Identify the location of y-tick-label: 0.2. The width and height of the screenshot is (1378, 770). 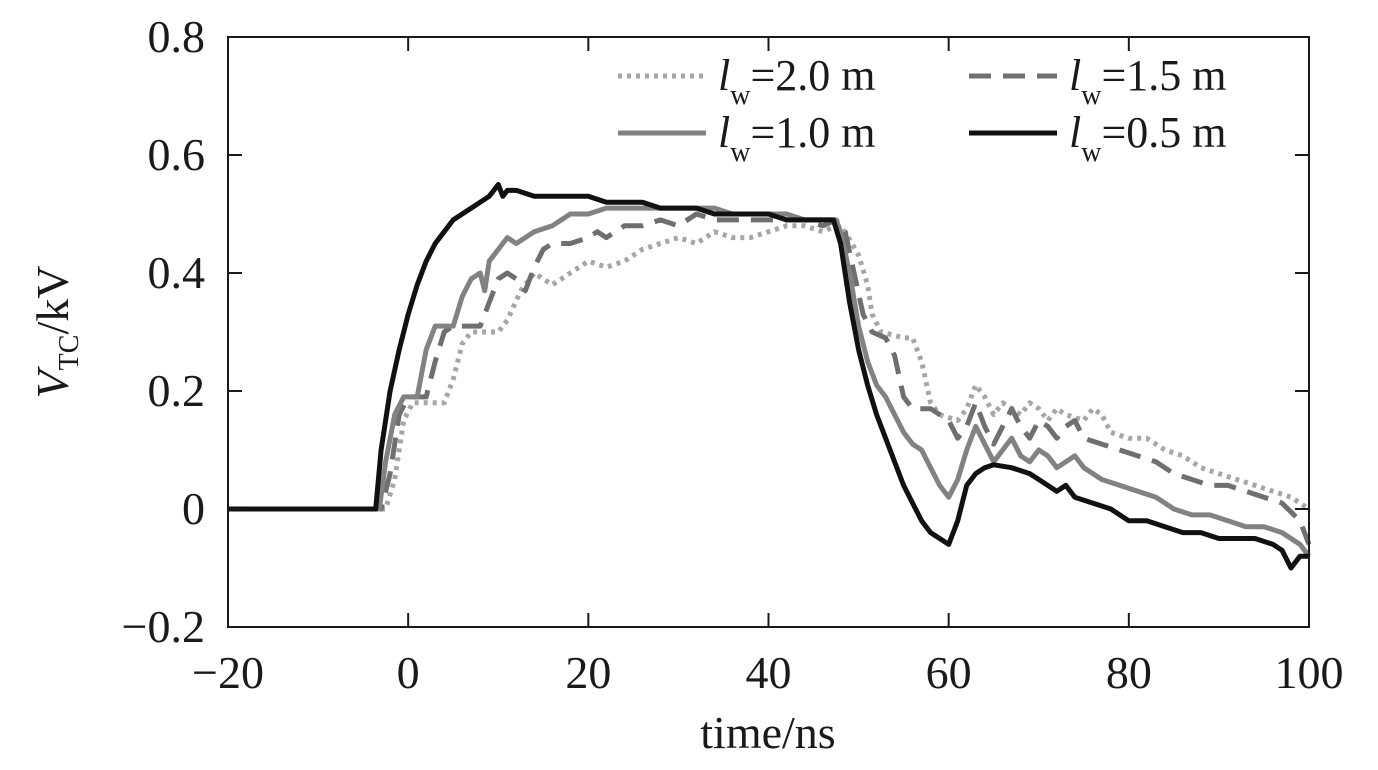
(177, 390).